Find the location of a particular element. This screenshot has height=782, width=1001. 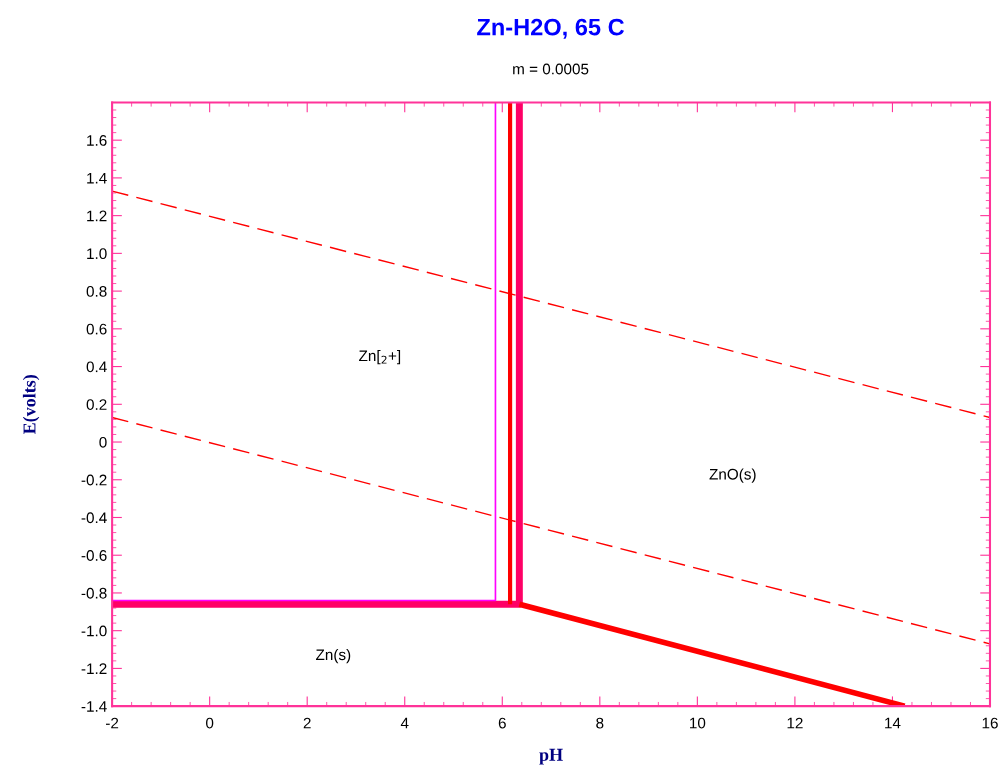

x-tick-label: 0 is located at coordinates (210, 723).